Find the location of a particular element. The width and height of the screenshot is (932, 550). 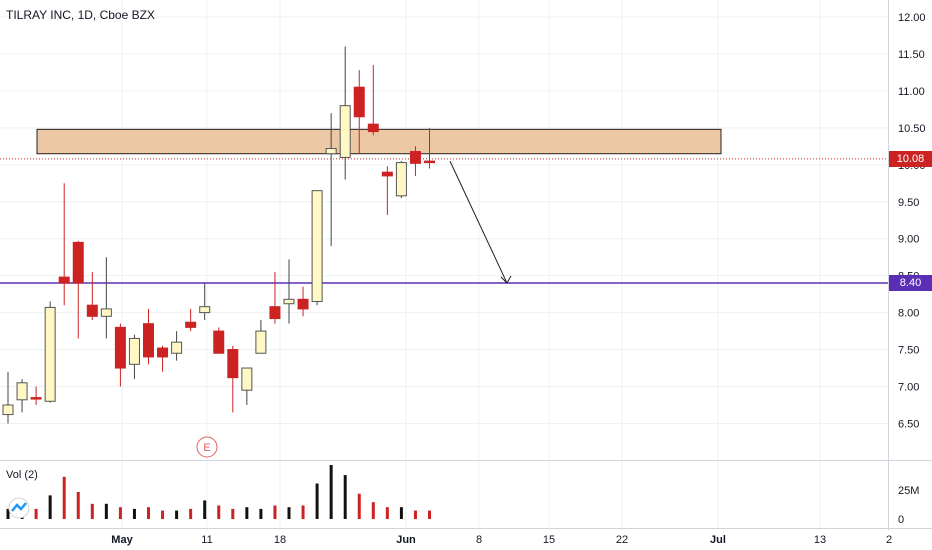

time-tick-label: May is located at coordinates (122, 540).